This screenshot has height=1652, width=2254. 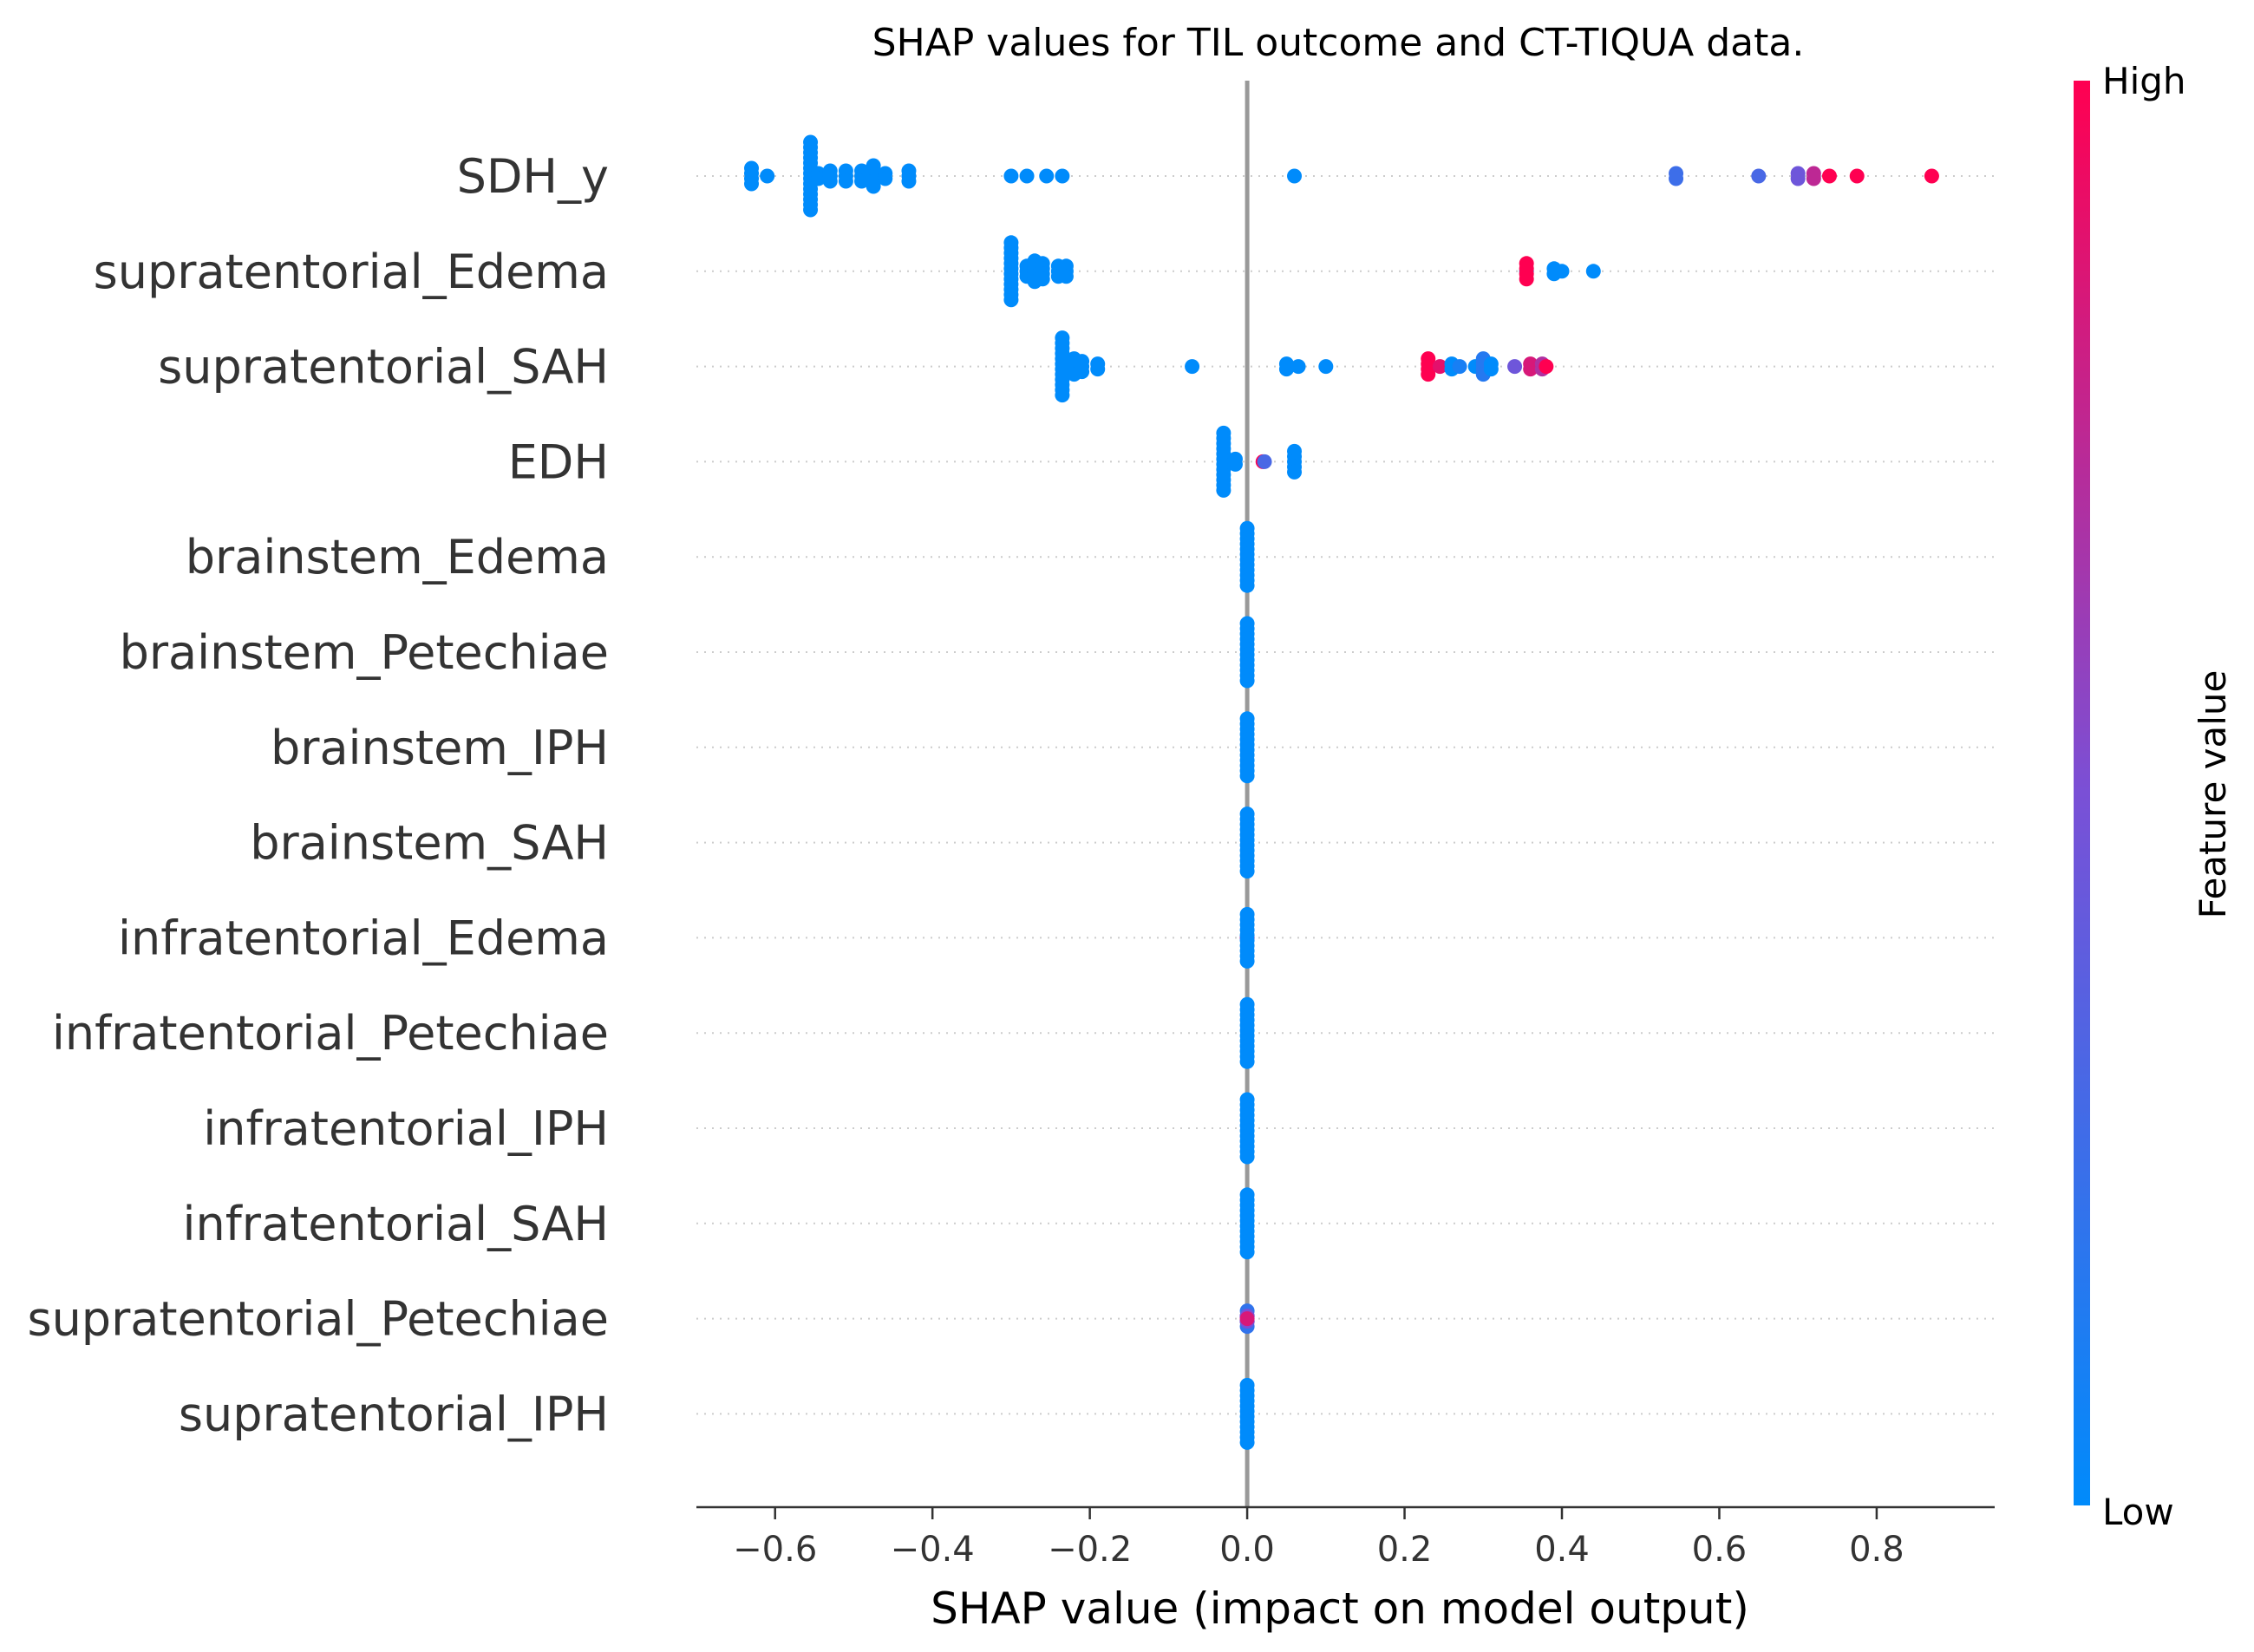 I want to click on x-tick-label: 0.4, so click(x=1562, y=1550).